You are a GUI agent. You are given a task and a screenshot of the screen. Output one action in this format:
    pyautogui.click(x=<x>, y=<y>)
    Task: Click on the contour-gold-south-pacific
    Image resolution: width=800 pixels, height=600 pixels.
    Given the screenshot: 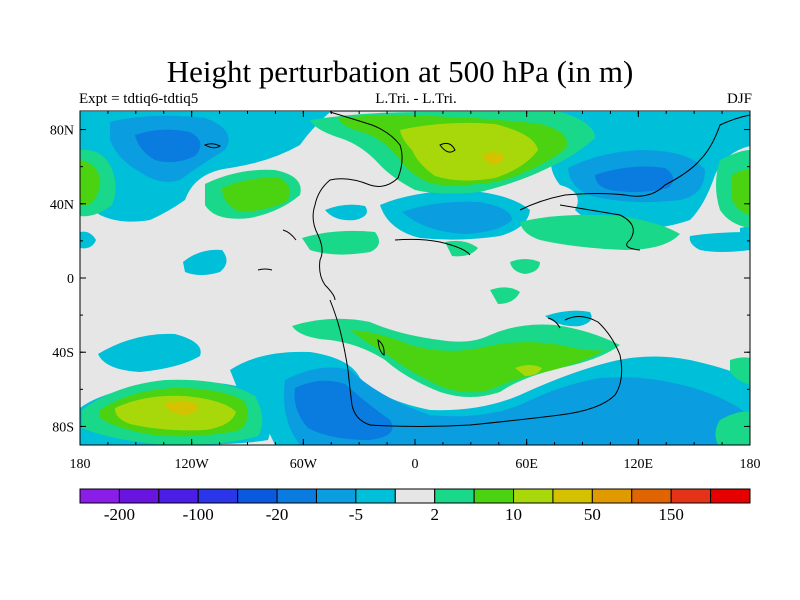 What is the action you would take?
    pyautogui.click(x=182, y=407)
    